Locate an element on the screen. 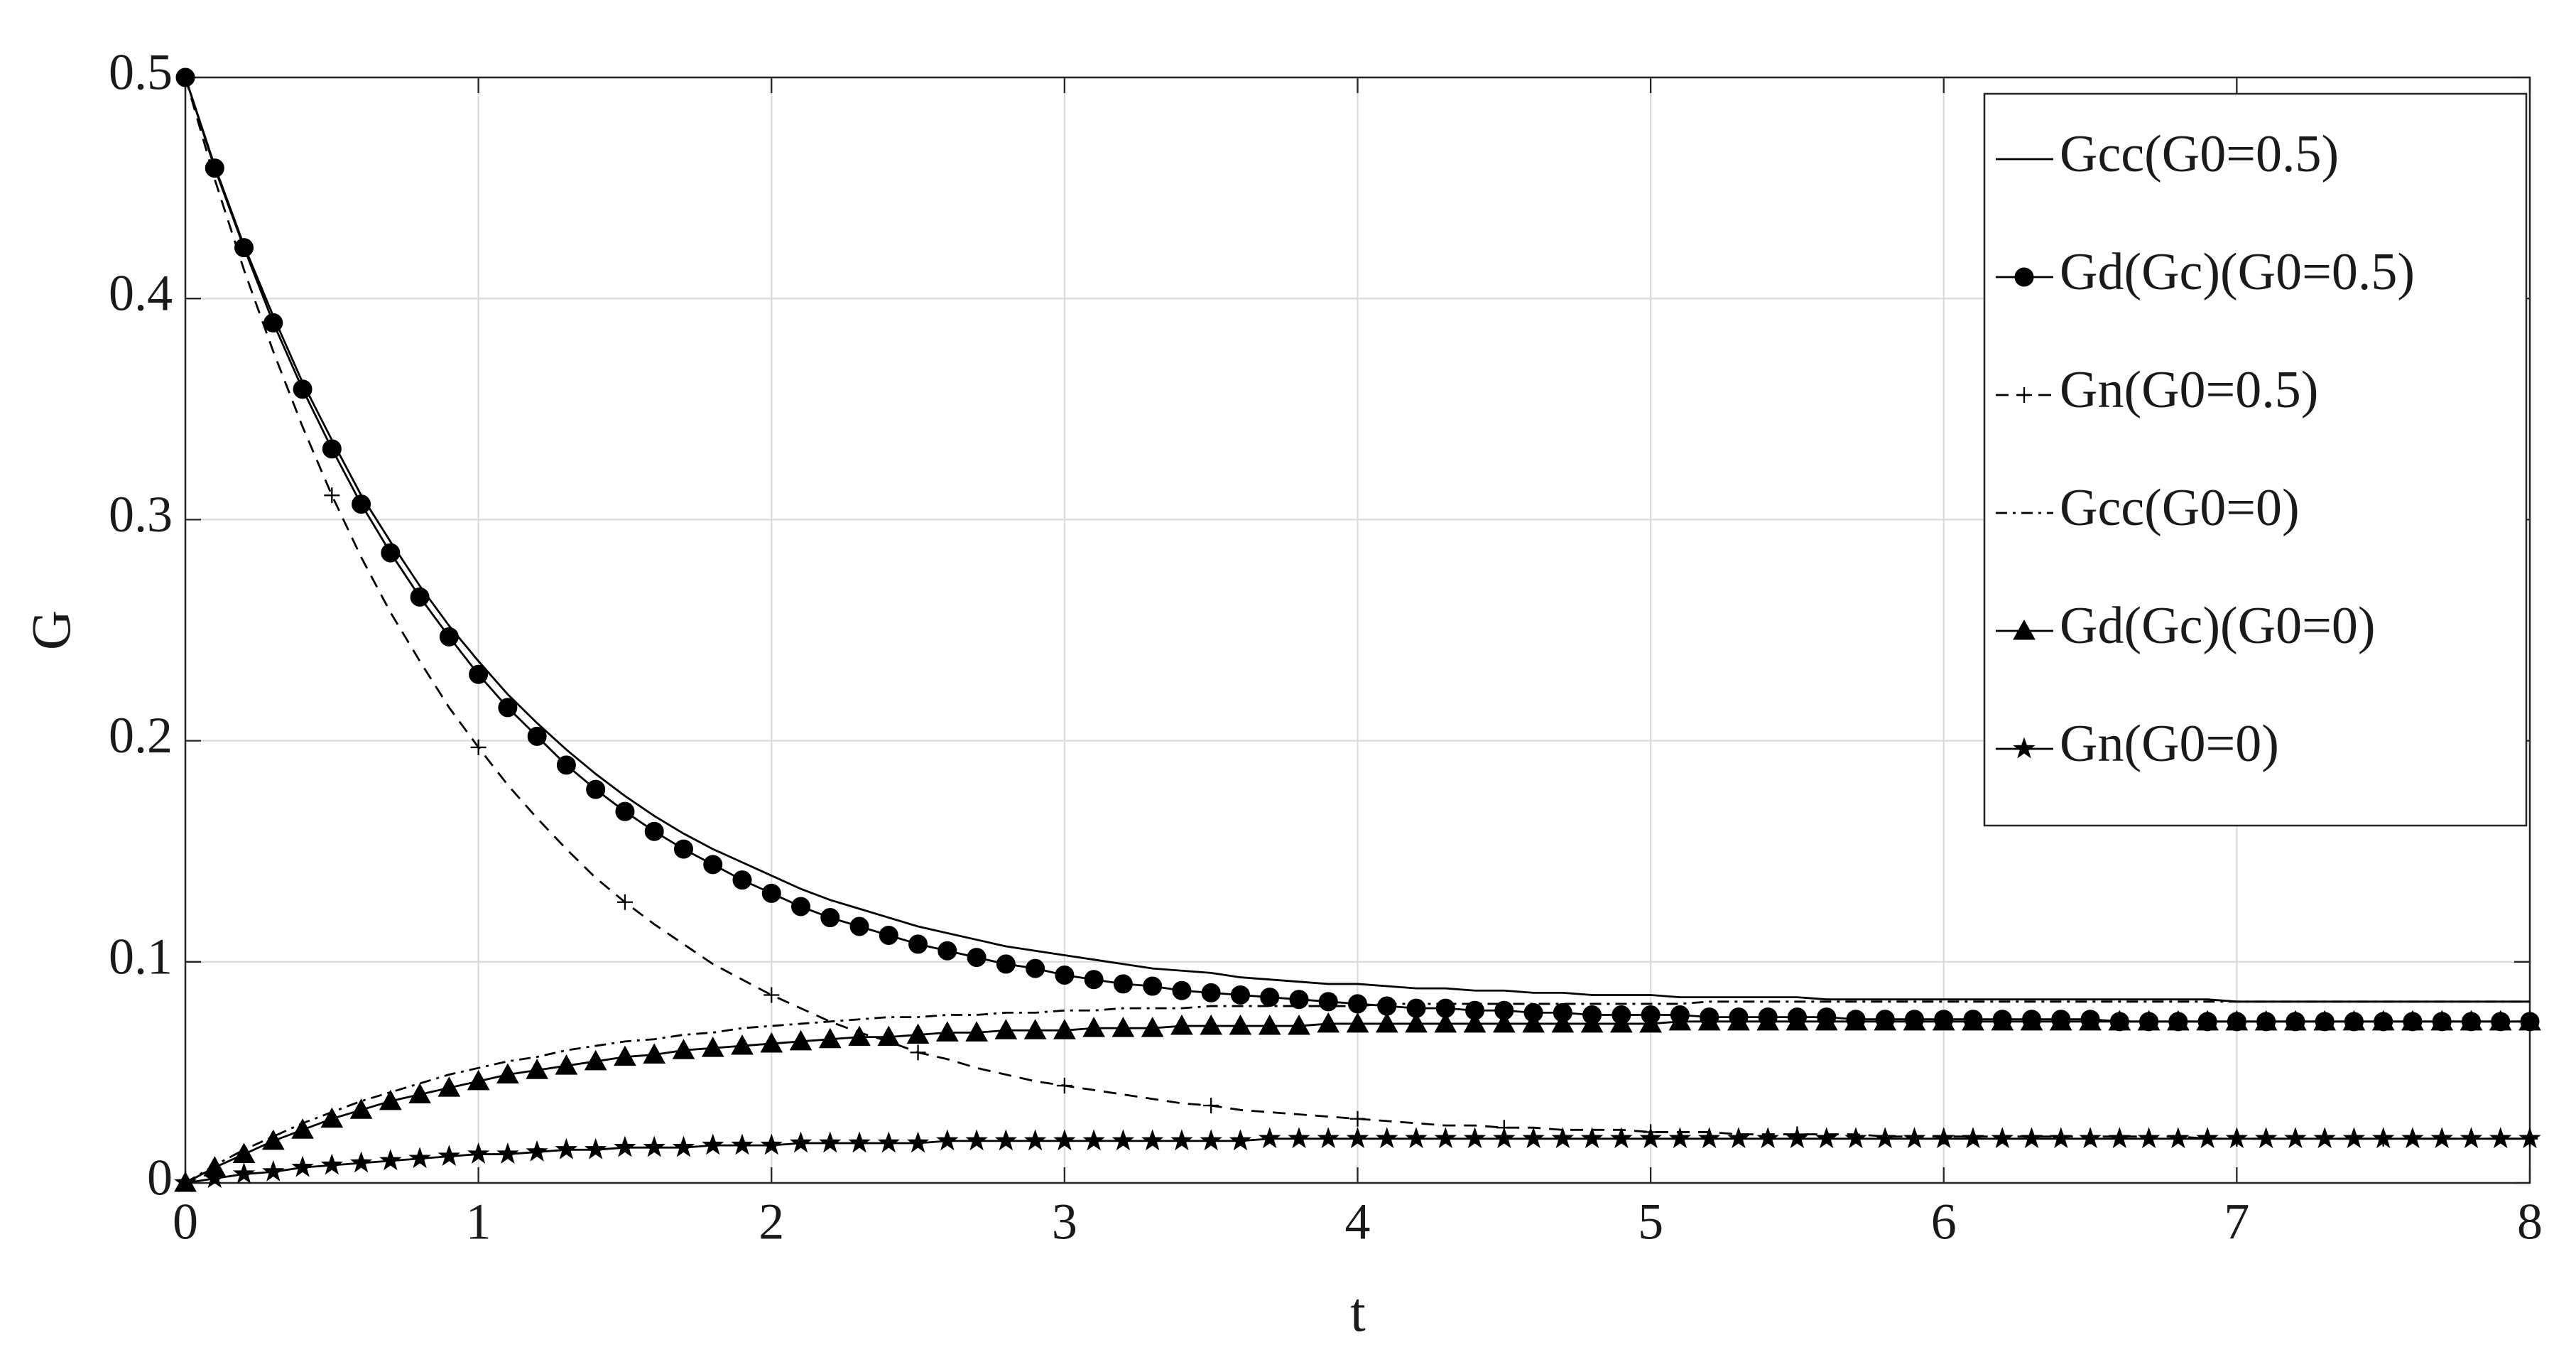  x-tick-label: 2 is located at coordinates (771, 1222).